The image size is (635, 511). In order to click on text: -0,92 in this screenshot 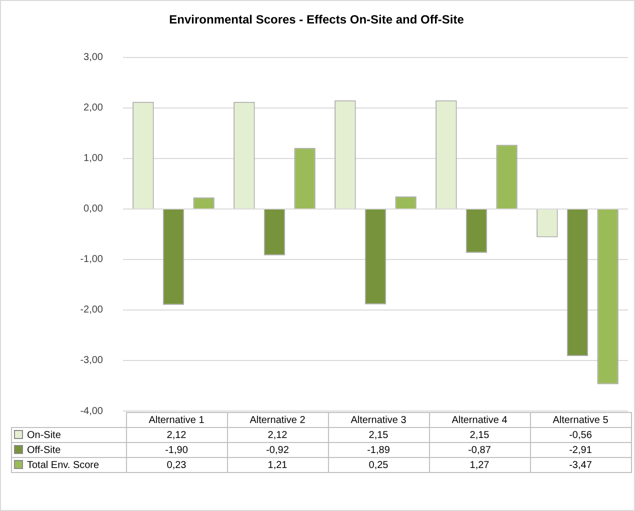, I will do `click(277, 450)`.